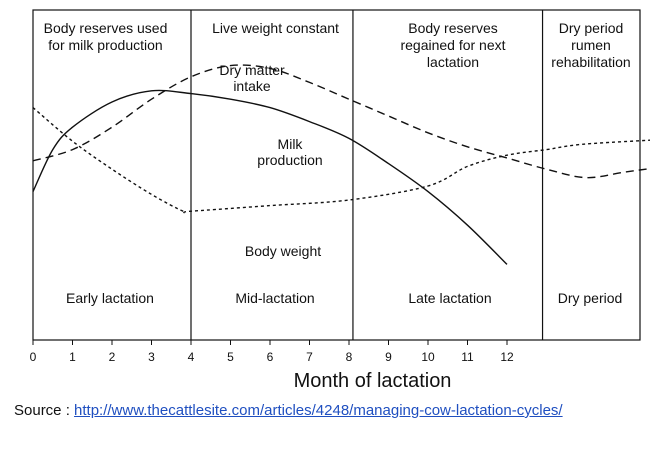  I want to click on source-prefix: Source :, so click(44, 410).